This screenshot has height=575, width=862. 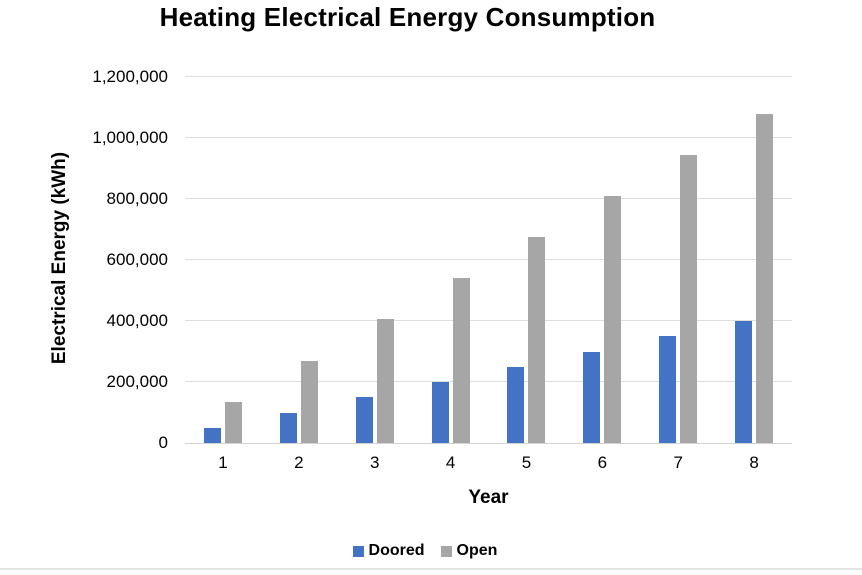 I want to click on x-tick-label: 4, so click(x=450, y=462).